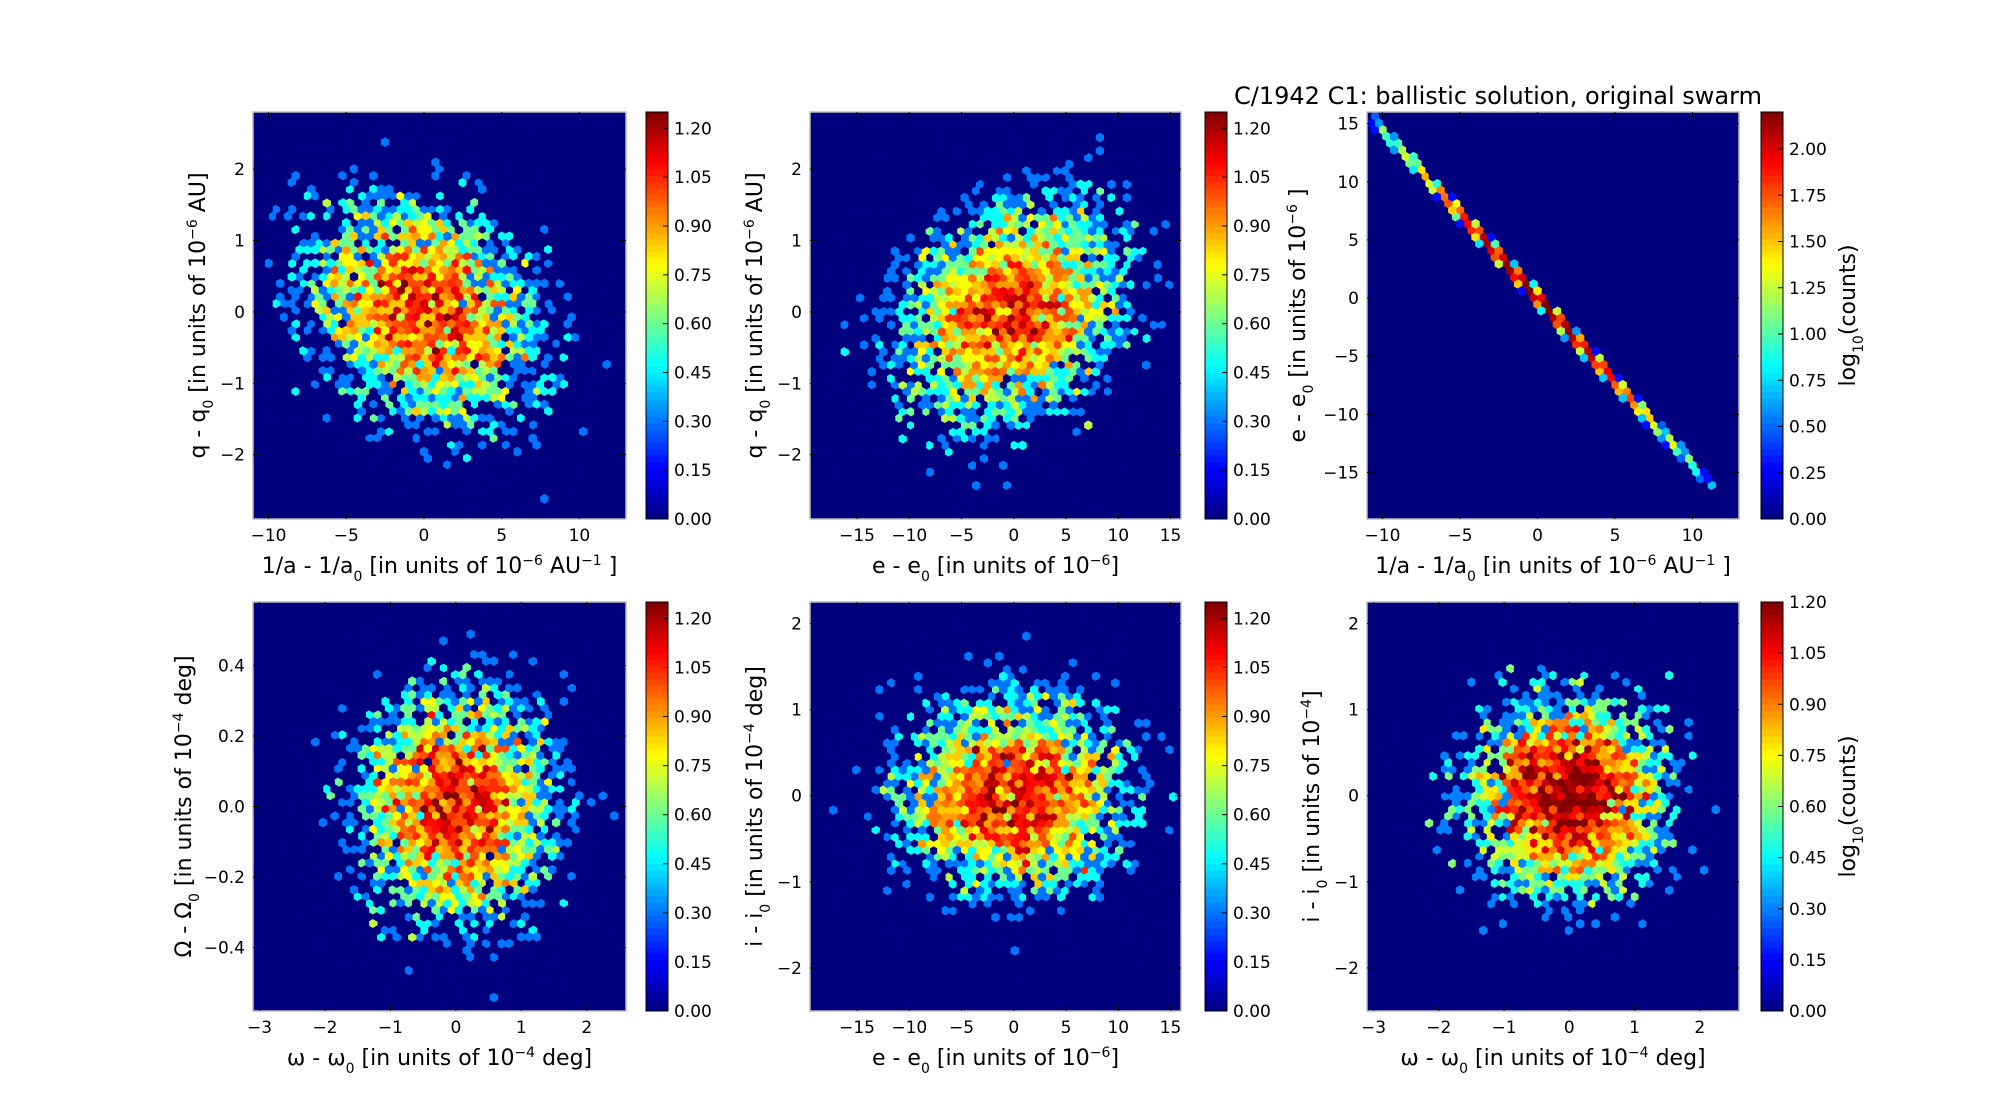 The image size is (2012, 1116). Describe the element at coordinates (1353, 241) in the screenshot. I see `y-tick-label: 5` at that location.